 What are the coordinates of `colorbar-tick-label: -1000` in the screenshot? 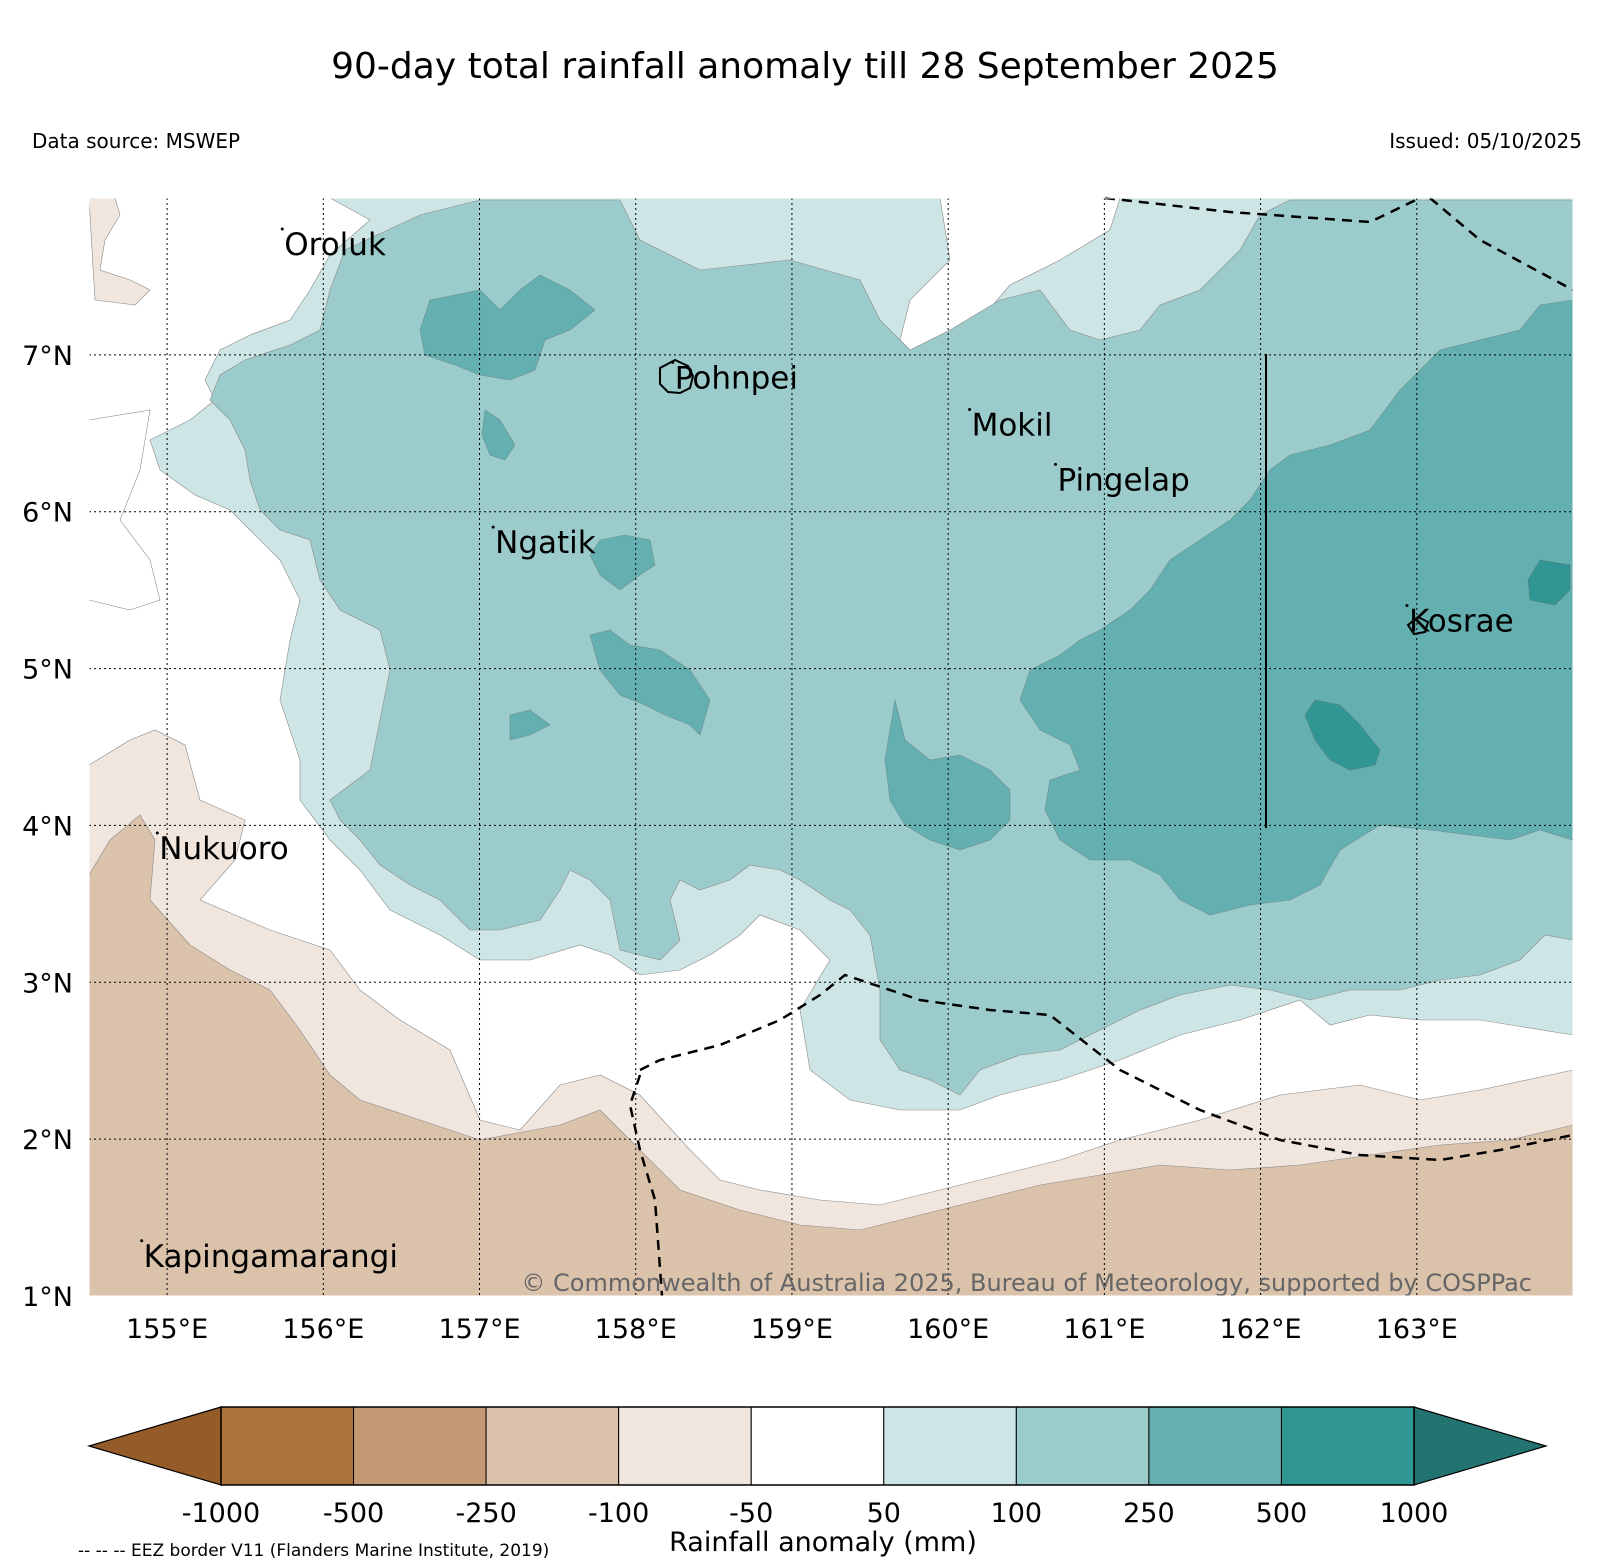 It's located at (221, 1513).